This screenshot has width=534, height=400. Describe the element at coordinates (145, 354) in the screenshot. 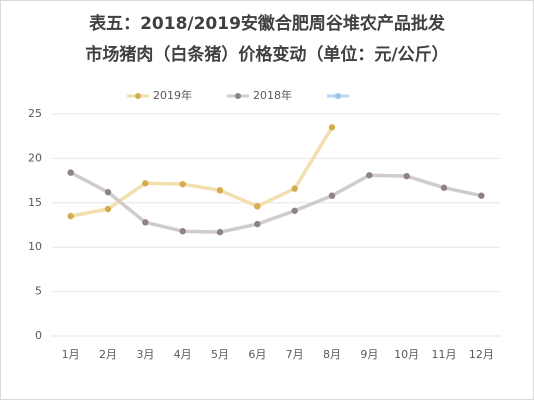

I see `x-tick-label: 3月` at that location.